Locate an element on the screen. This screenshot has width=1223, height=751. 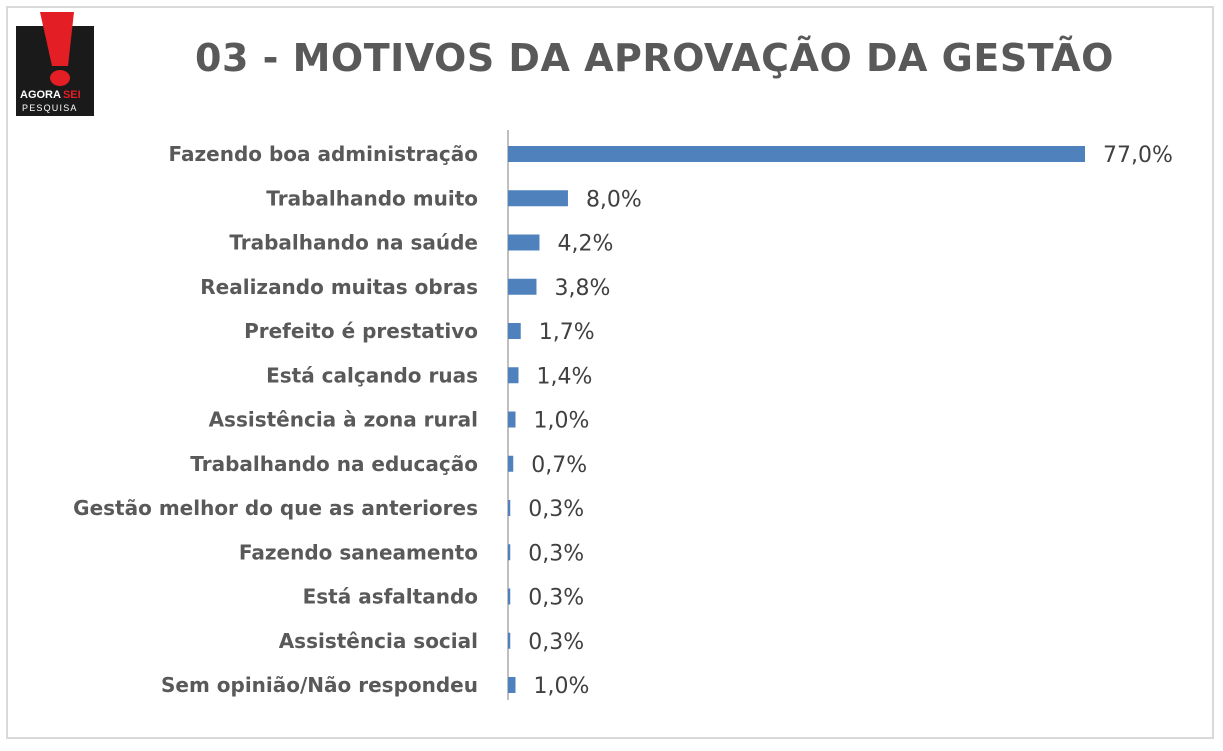
data-label: 0,7% is located at coordinates (559, 465).